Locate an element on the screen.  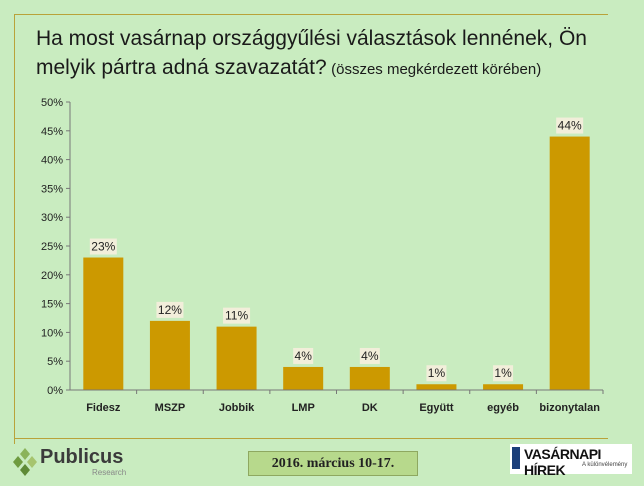
publicus-logo-text: Publicus is located at coordinates (82, 457).